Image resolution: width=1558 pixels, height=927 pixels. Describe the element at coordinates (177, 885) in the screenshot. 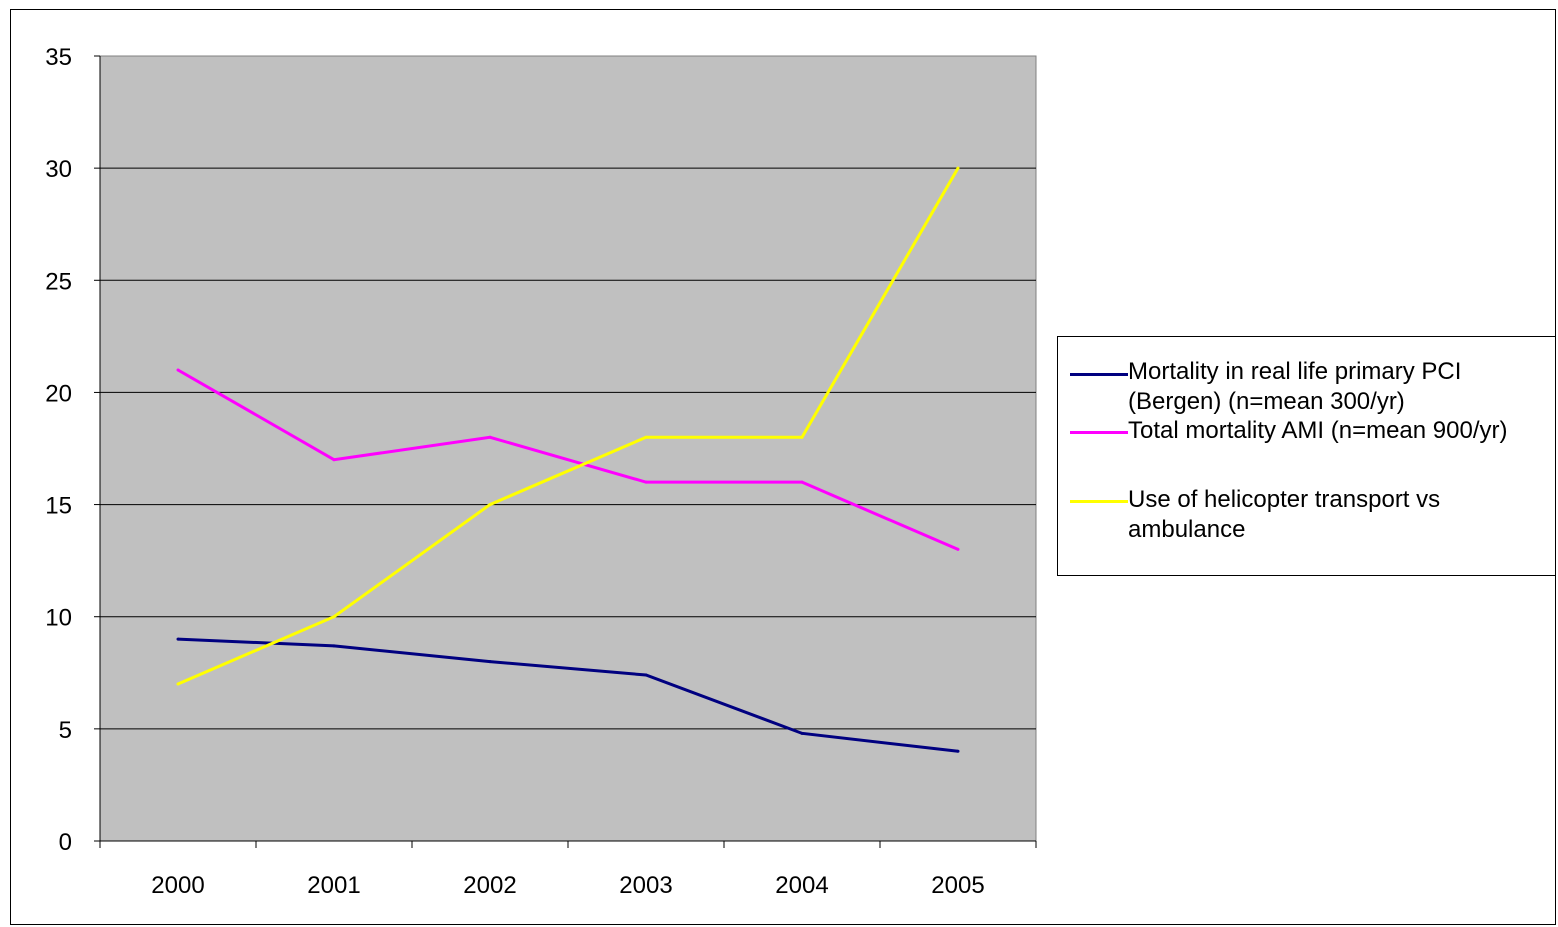

I see `x-tick-label: 2000` at that location.